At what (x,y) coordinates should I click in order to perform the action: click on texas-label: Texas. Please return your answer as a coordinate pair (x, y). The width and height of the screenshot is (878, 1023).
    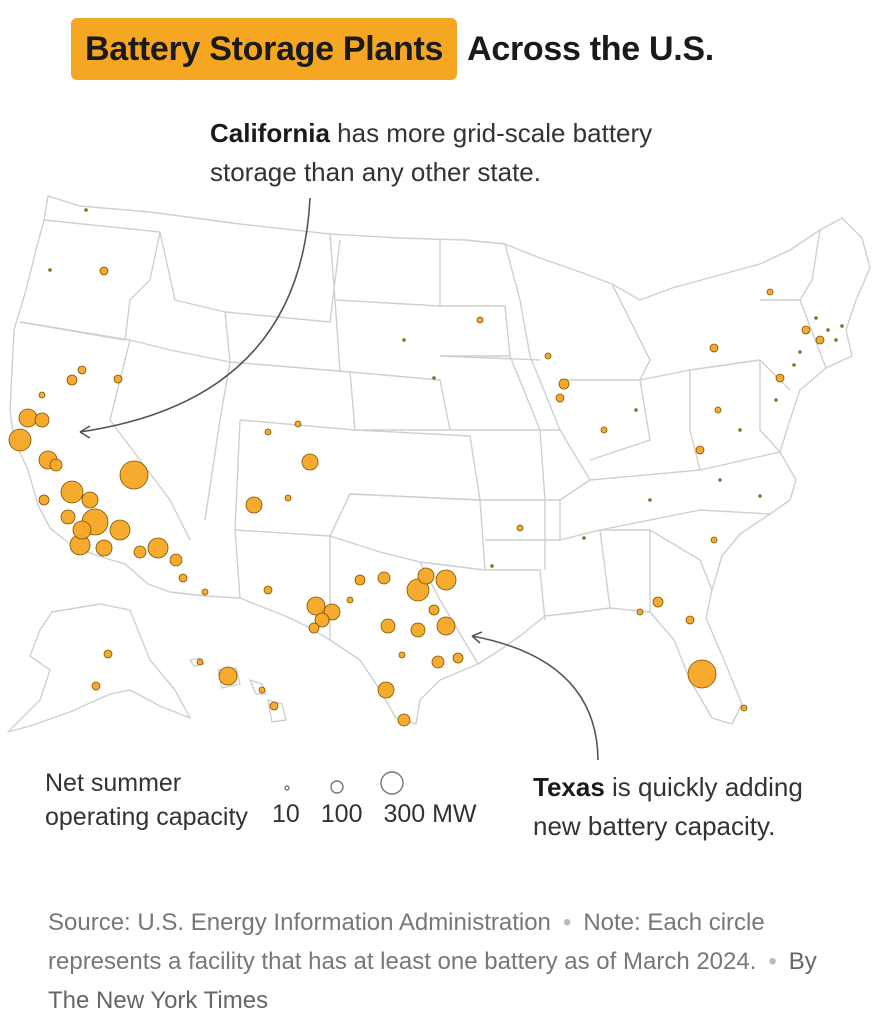
    Looking at the image, I should click on (569, 787).